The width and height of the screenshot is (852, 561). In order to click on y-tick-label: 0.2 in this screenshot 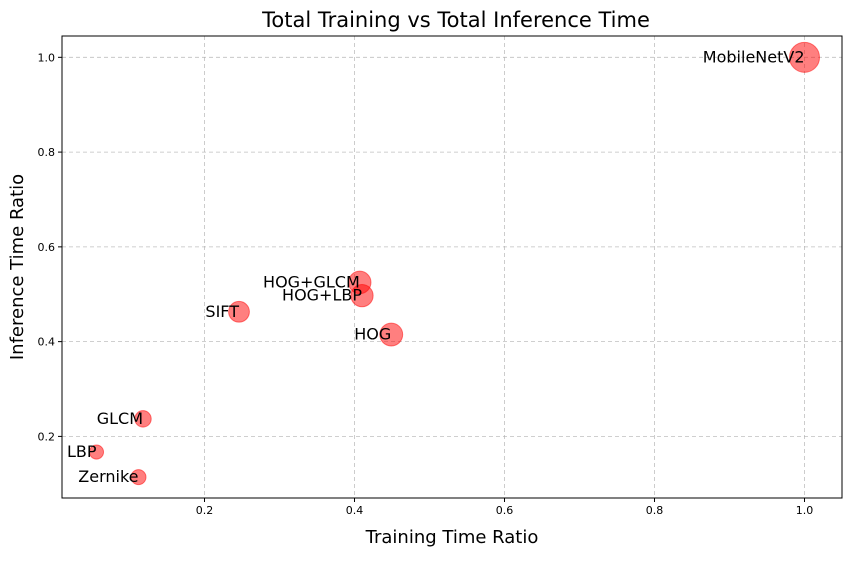, I will do `click(47, 436)`.